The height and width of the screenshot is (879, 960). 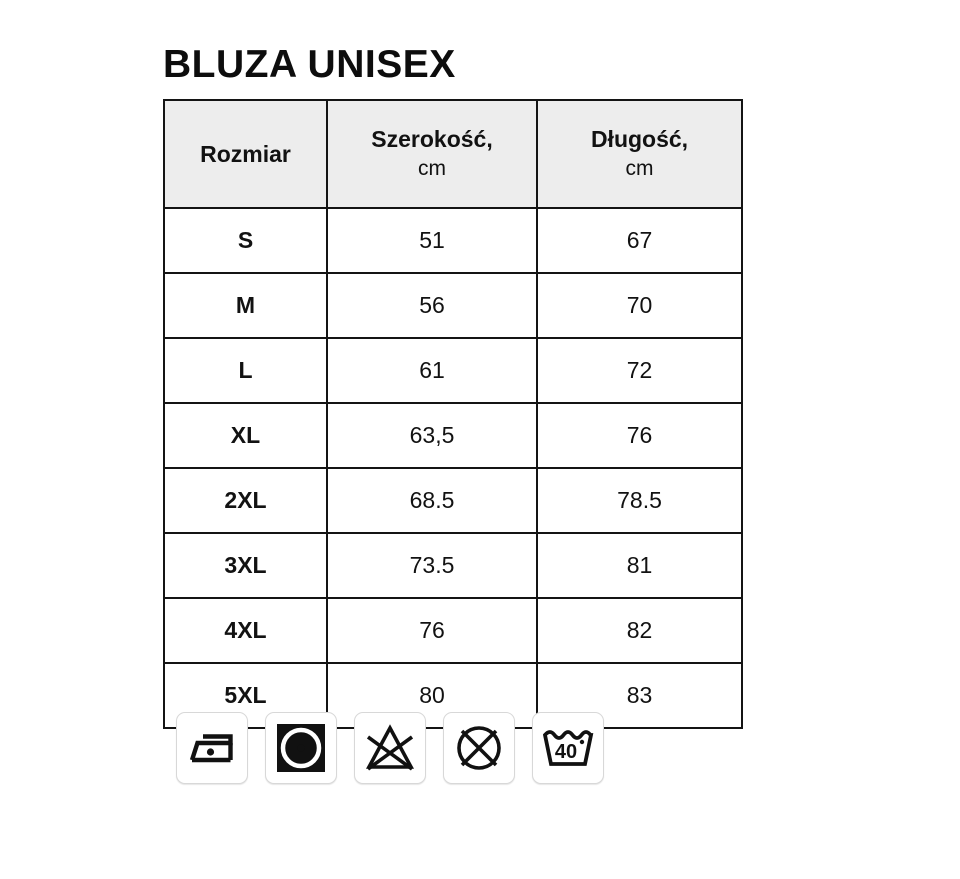 I want to click on table-row: M 56 70, so click(x=453, y=305).